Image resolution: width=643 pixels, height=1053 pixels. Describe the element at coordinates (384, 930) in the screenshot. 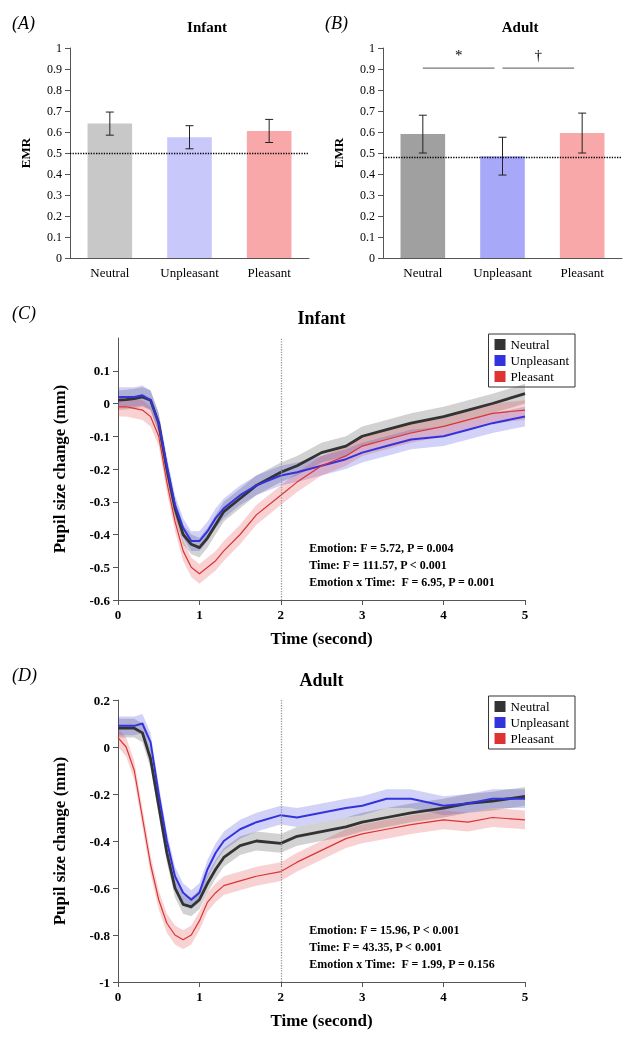

I see `annotation: Emotion: F = 15.96, P < 0.001` at that location.